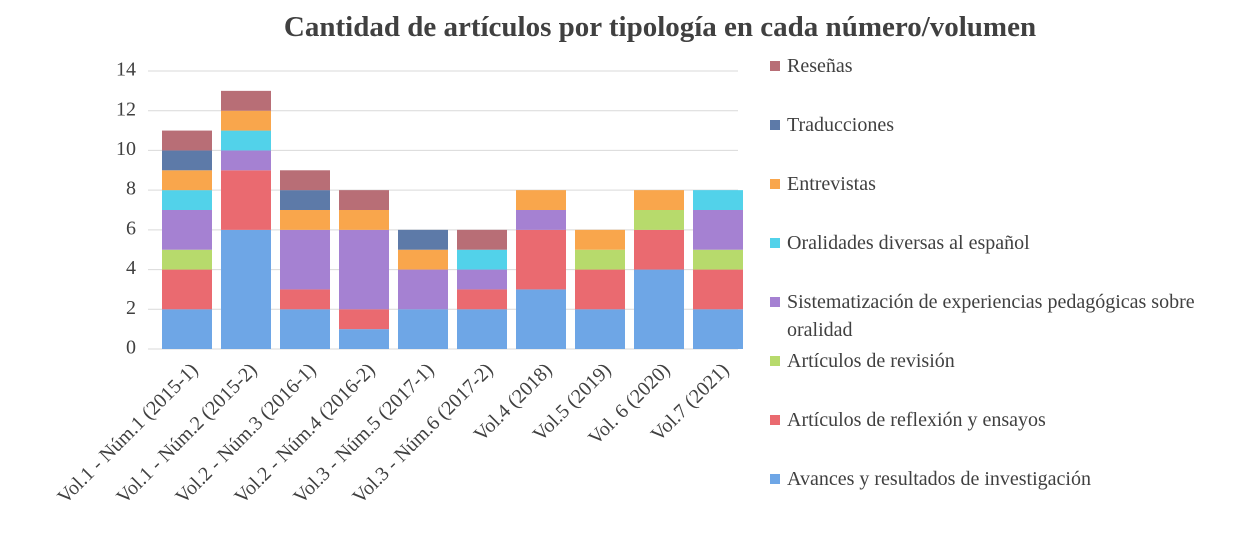 The height and width of the screenshot is (546, 1238). What do you see at coordinates (1004, 66) in the screenshot?
I see `legend-entry: Reseñas` at bounding box center [1004, 66].